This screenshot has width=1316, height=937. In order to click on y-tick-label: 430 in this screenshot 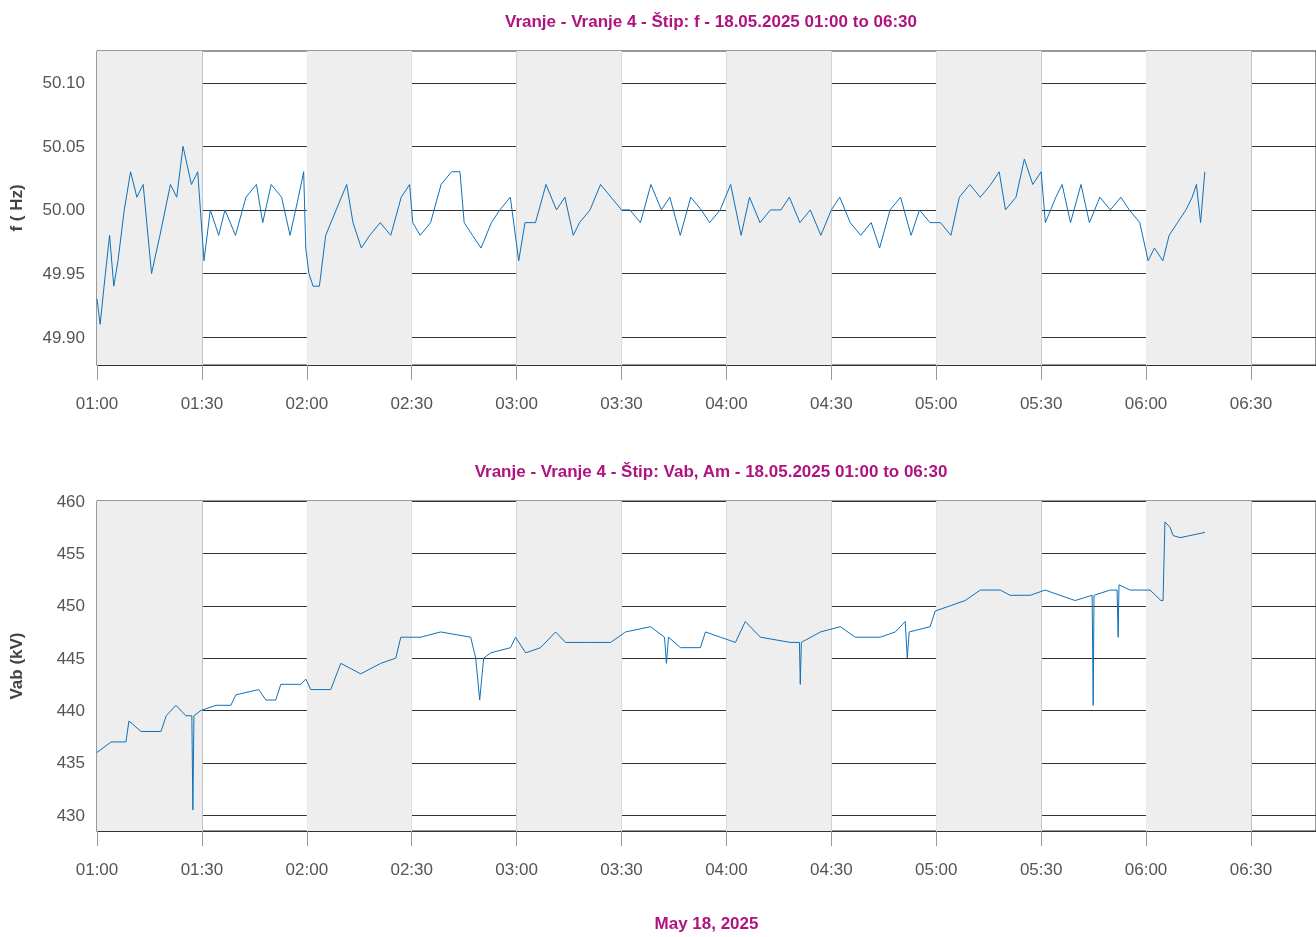, I will do `click(70, 815)`.